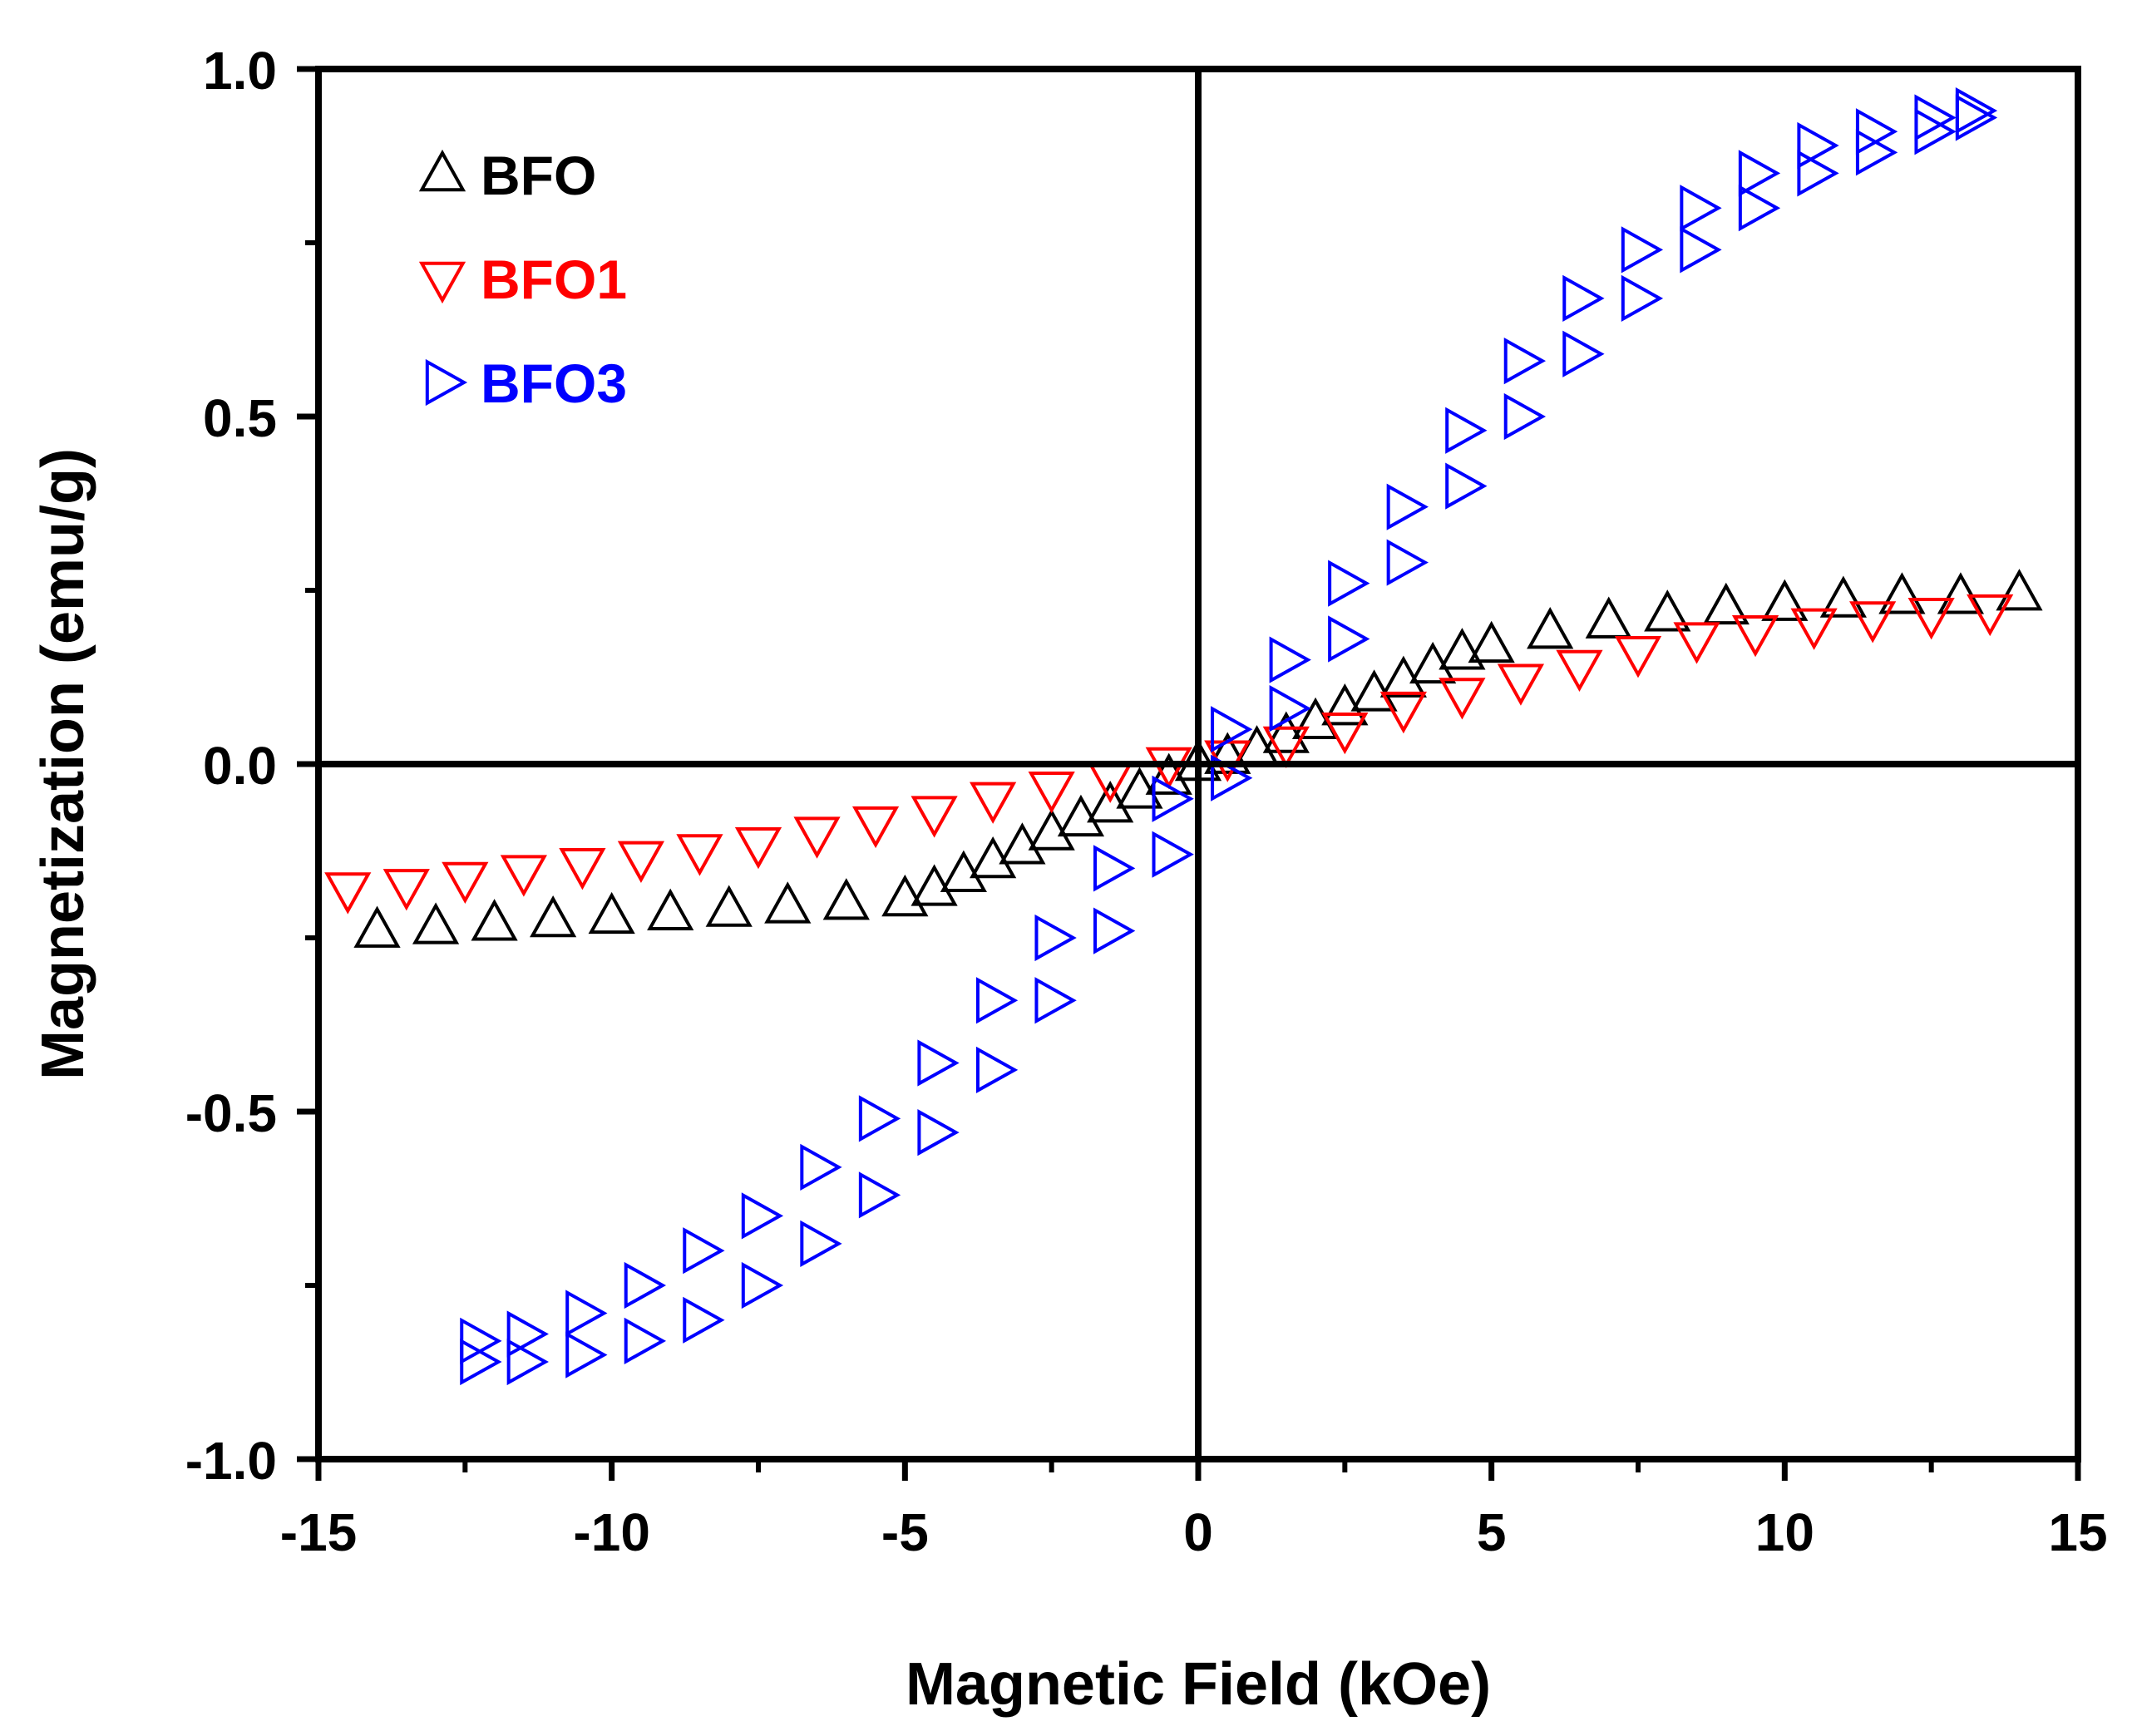 Image resolution: width=2132 pixels, height=1736 pixels. I want to click on y-axis-title: Magnetization (emu/g), so click(63, 764).